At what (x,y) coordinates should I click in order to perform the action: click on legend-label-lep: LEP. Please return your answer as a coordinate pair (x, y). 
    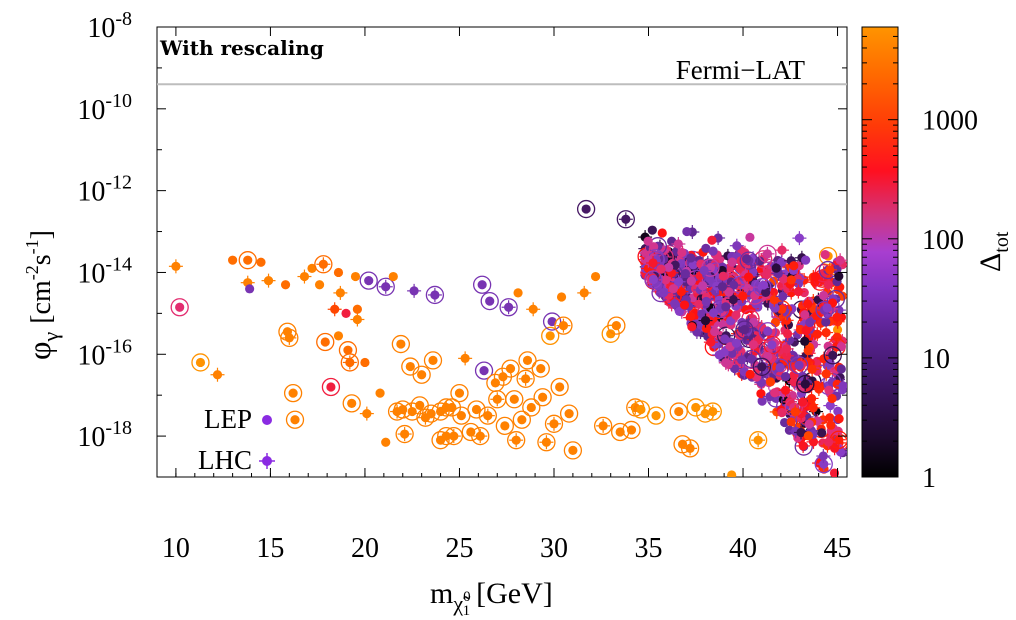
    Looking at the image, I should click on (228, 419).